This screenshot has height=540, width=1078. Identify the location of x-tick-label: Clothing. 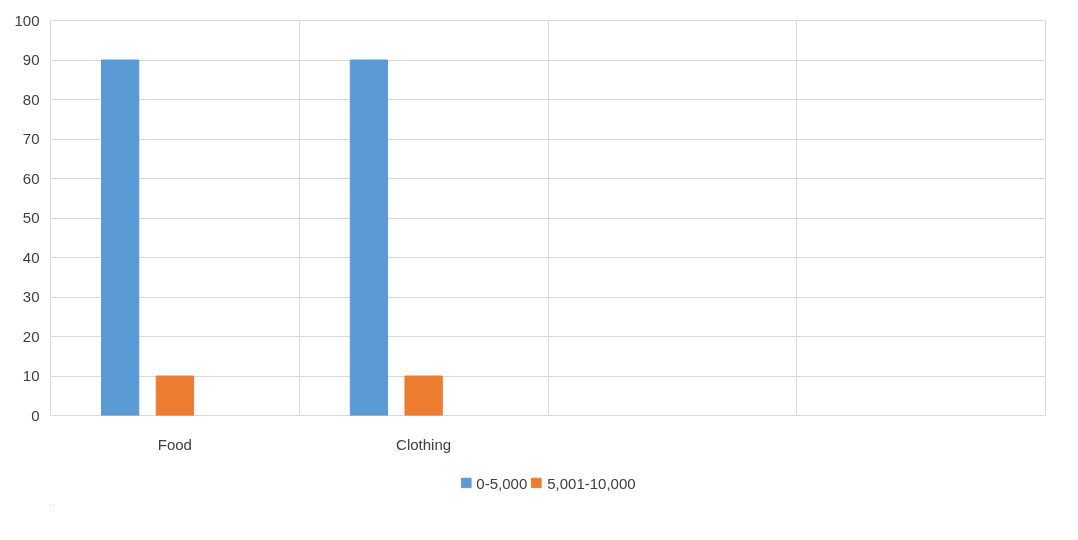
(424, 444).